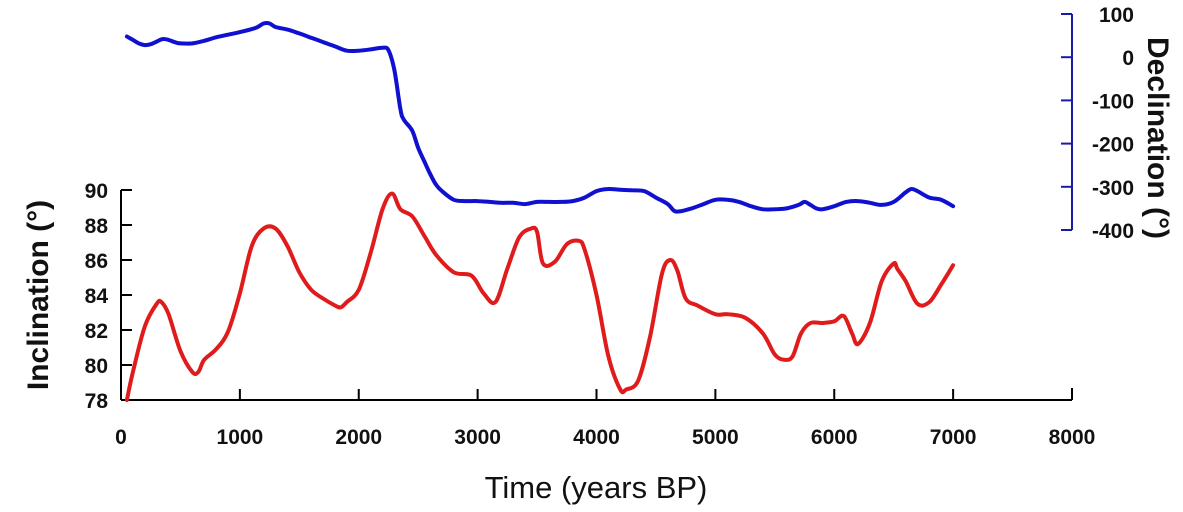 This screenshot has width=1183, height=512. What do you see at coordinates (1128, 58) in the screenshot?
I see `declination-tick-label: 0` at bounding box center [1128, 58].